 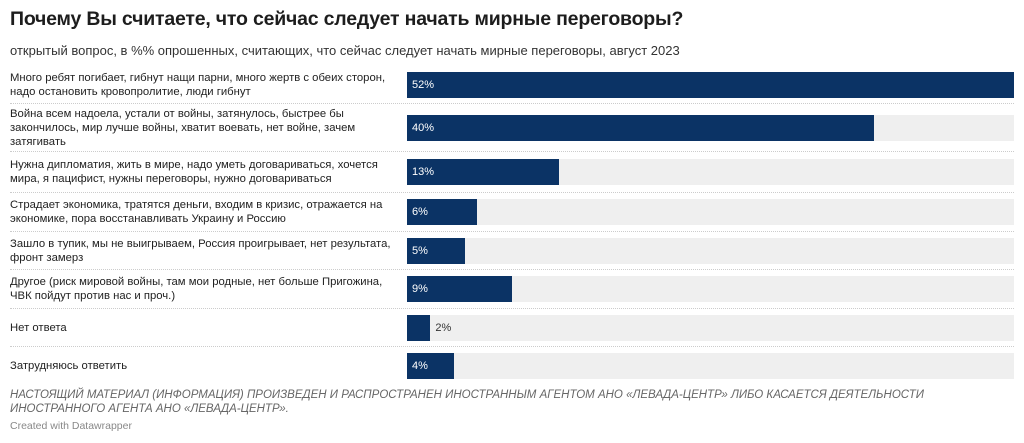 What do you see at coordinates (423, 127) in the screenshot?
I see `value-label: 40%` at bounding box center [423, 127].